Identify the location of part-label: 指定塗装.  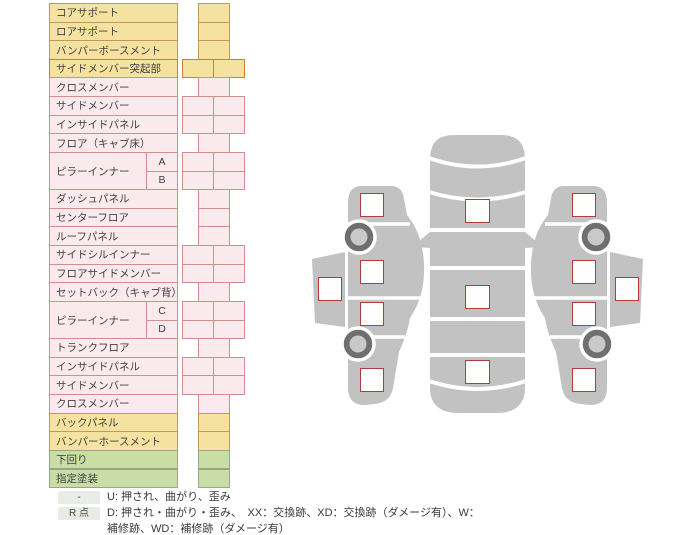
(113, 478).